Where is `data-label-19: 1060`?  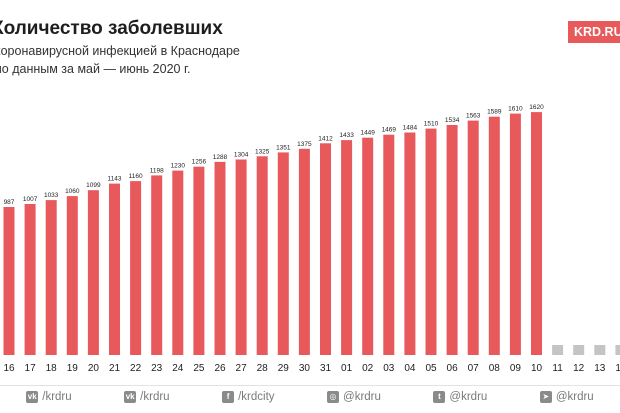
data-label-19: 1060 is located at coordinates (72, 191).